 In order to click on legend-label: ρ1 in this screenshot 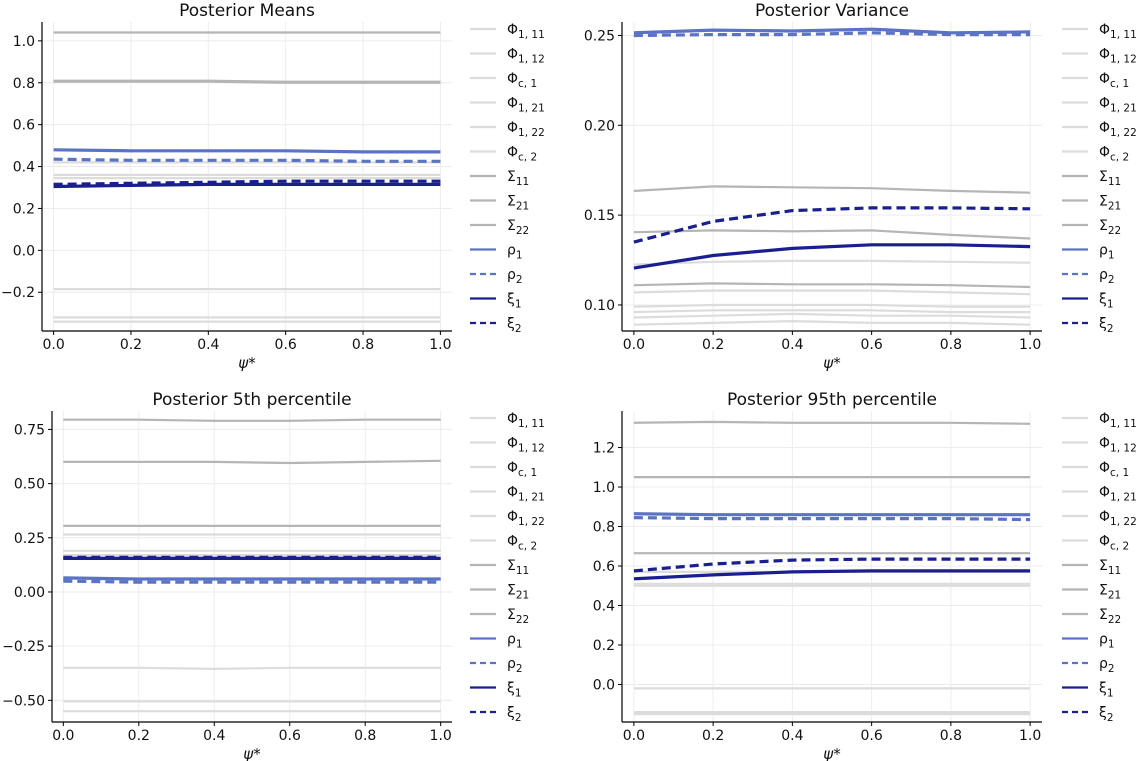, I will do `click(1107, 641)`.